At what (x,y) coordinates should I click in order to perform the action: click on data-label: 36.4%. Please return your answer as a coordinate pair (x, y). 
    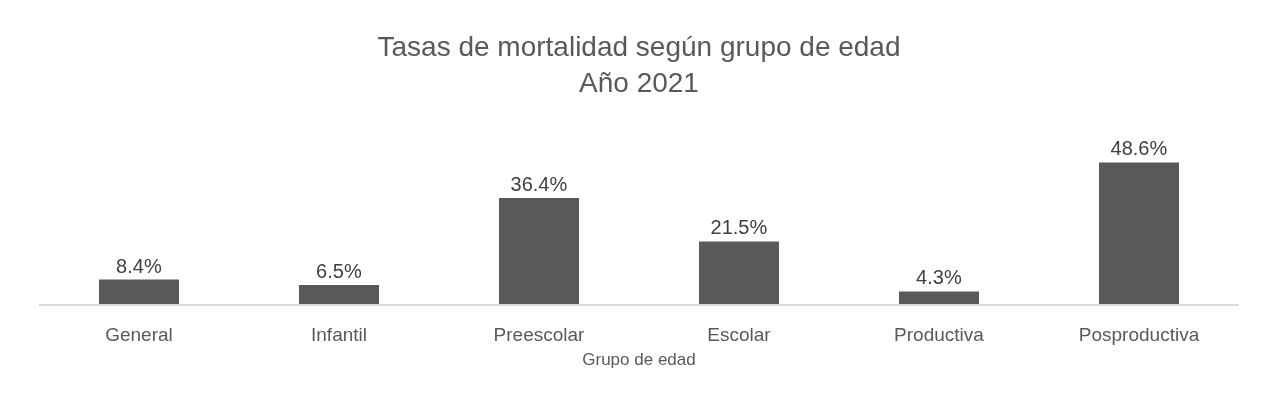
    Looking at the image, I should click on (539, 183).